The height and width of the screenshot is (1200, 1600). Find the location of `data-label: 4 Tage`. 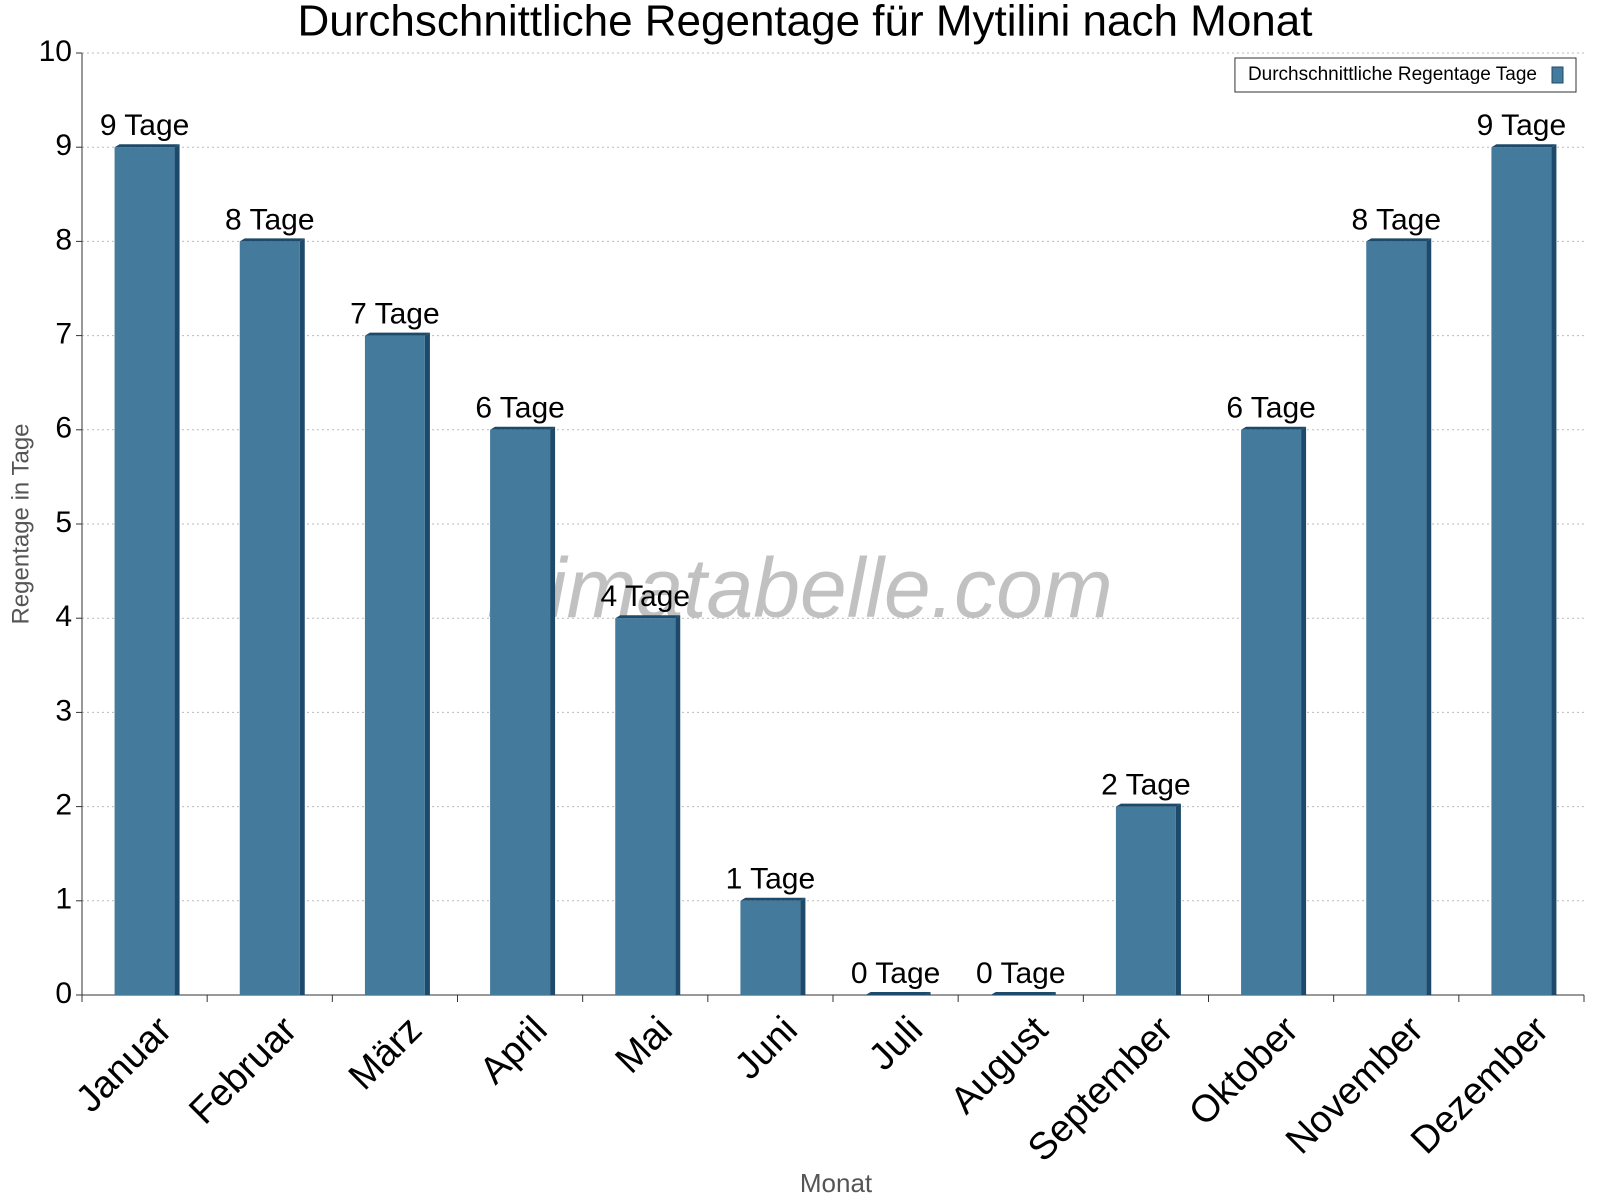

data-label: 4 Tage is located at coordinates (645, 596).